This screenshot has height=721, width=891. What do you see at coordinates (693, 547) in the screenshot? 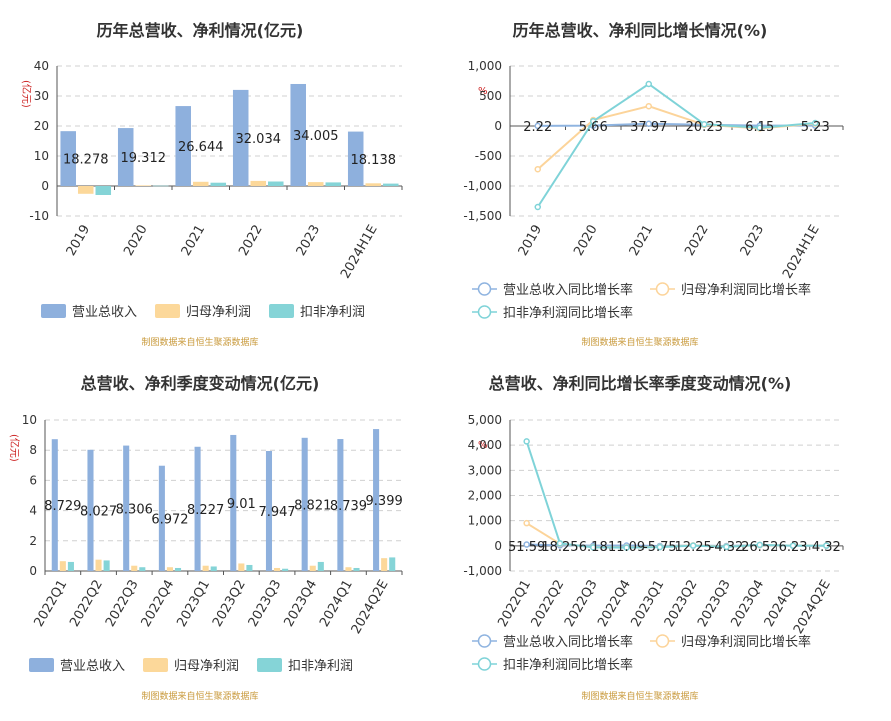
I see `data-label: 12.25` at bounding box center [693, 547].